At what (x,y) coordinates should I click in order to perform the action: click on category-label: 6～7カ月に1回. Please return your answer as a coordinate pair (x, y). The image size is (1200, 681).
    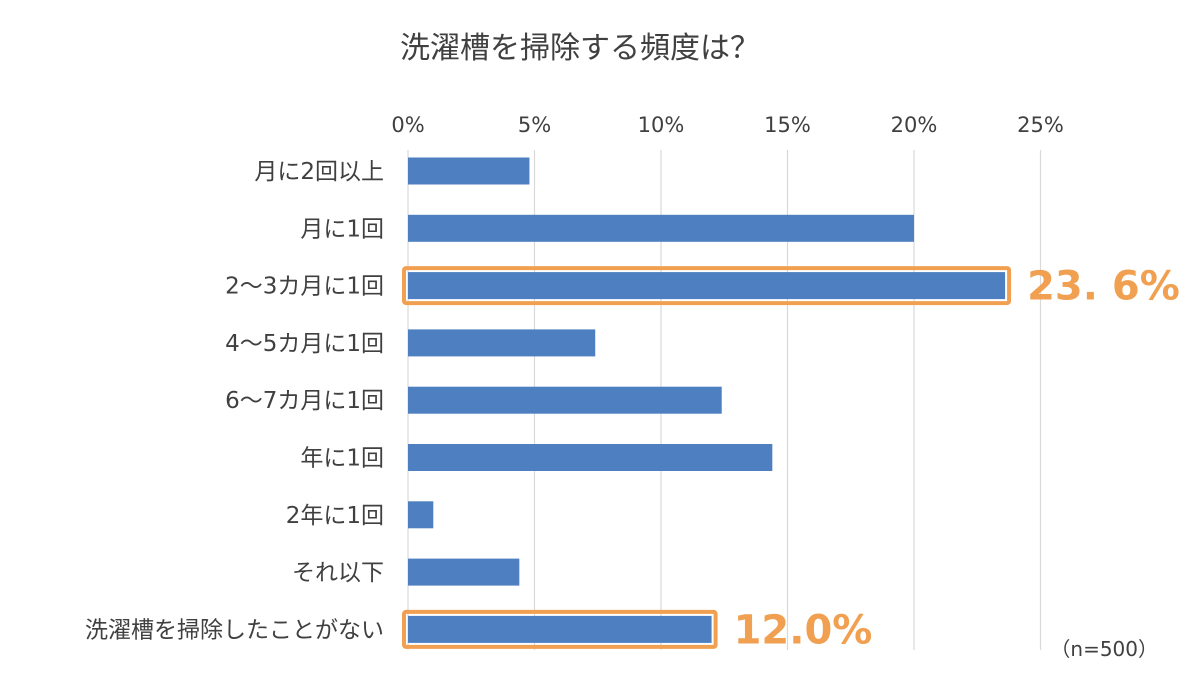
    Looking at the image, I should click on (304, 401).